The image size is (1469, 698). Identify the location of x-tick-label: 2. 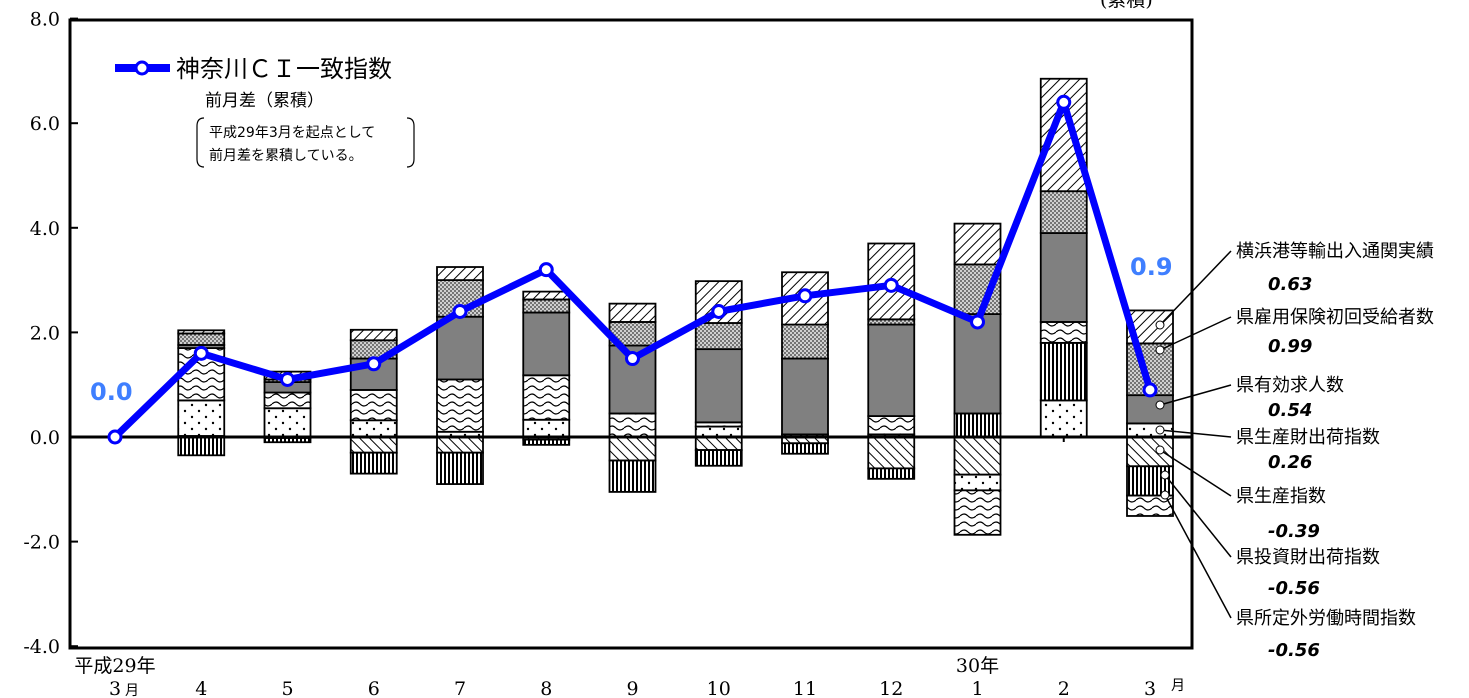
(1064, 688).